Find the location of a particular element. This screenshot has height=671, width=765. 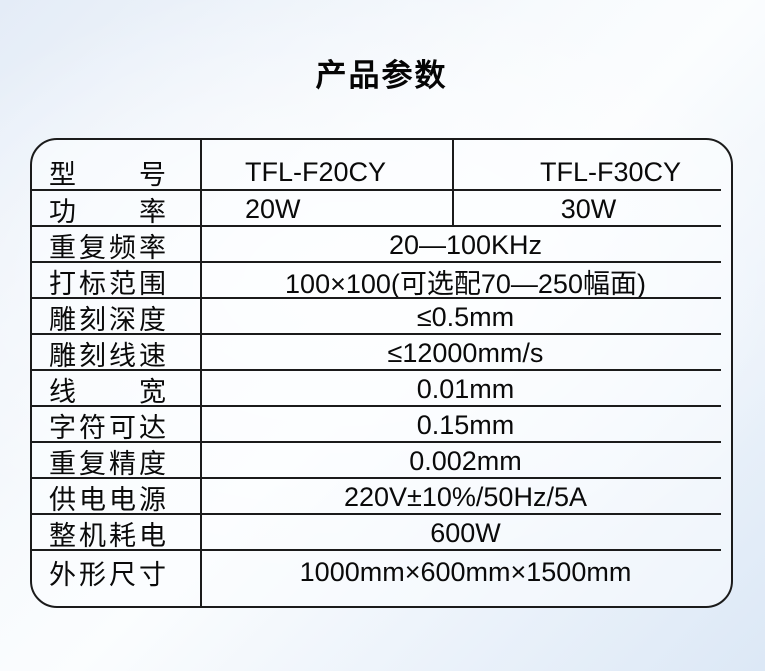

row-label: 重复频率 is located at coordinates (109, 247).